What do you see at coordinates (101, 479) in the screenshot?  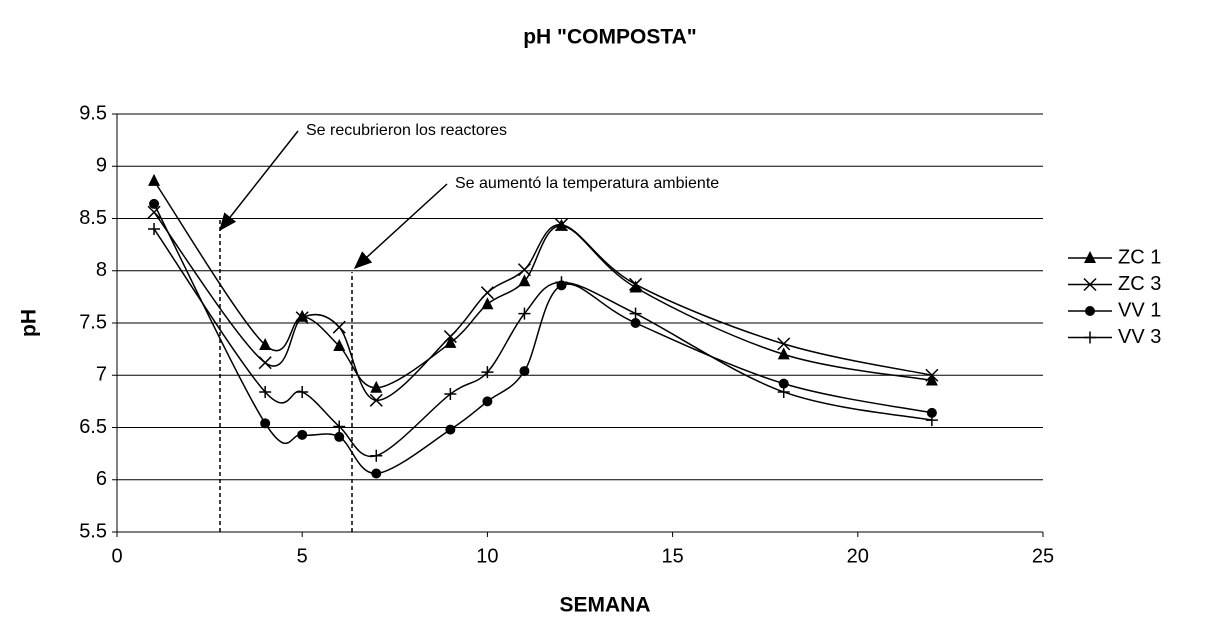 I see `y-tick-label: 6` at bounding box center [101, 479].